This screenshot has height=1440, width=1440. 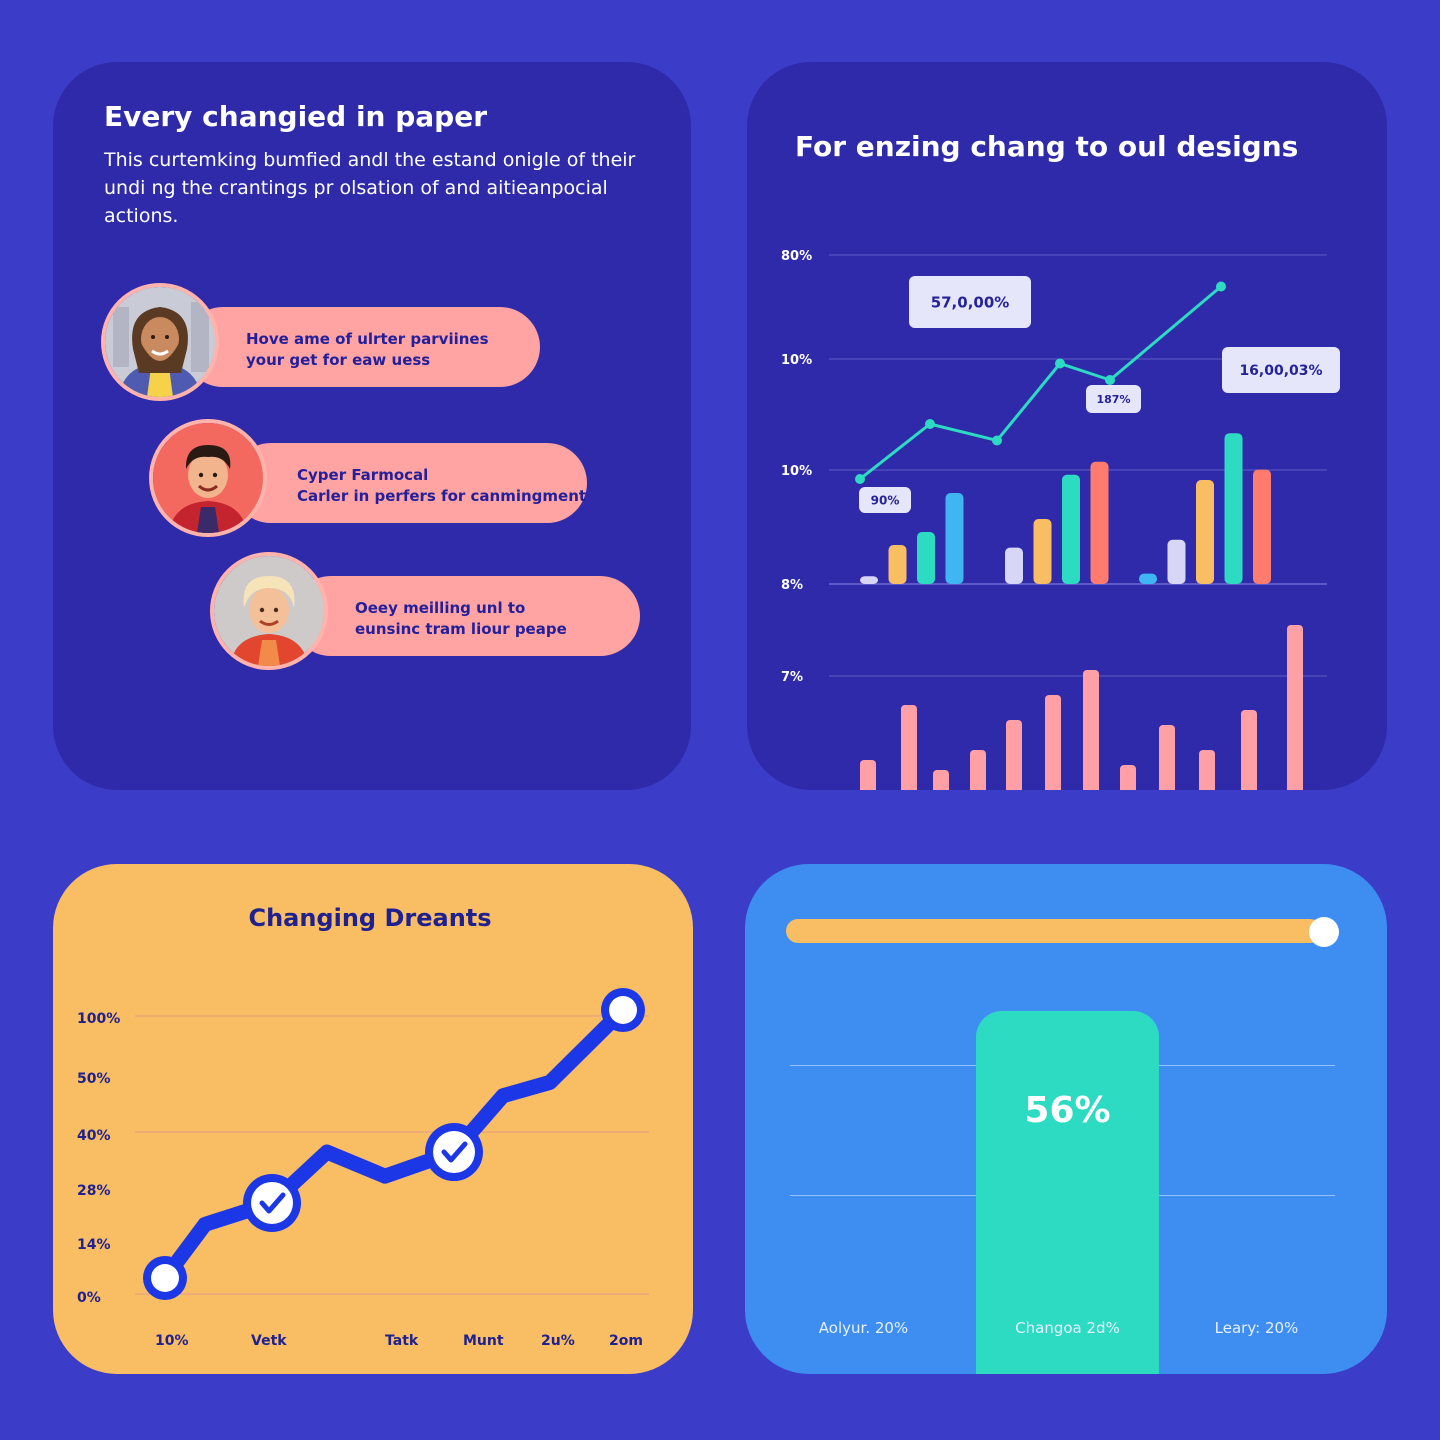 What do you see at coordinates (1060, 519) in the screenshot?
I see `bar-chart-canvas: 80% 10% 10% 8% 7% 57,0,00% 16,00,03% 187% 90%` at bounding box center [1060, 519].